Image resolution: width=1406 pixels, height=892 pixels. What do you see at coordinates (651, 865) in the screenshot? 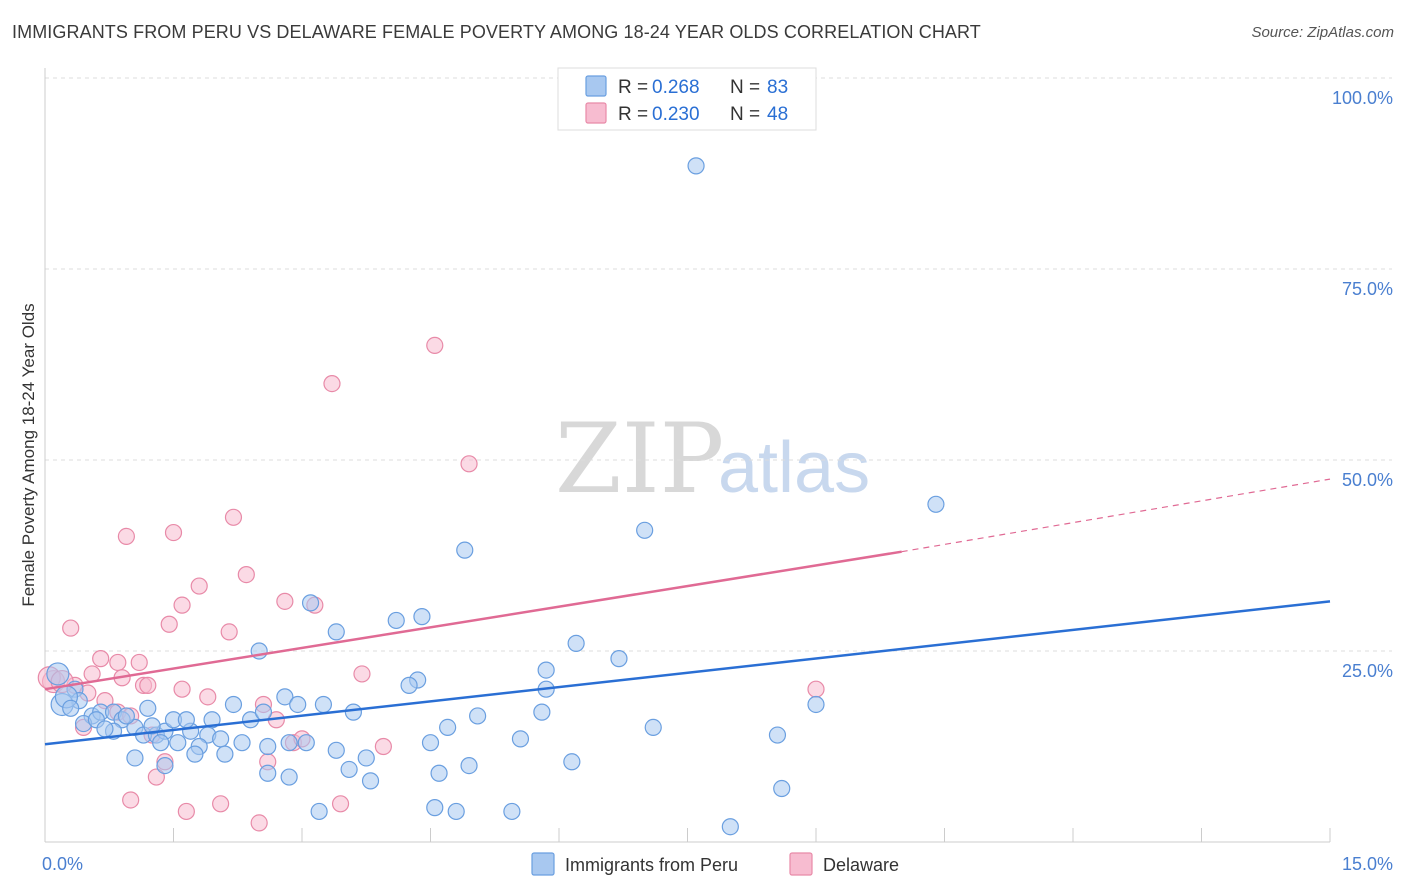
I see `bottom-legend-label-peru: Immigrants from Peru` at bounding box center [651, 865].